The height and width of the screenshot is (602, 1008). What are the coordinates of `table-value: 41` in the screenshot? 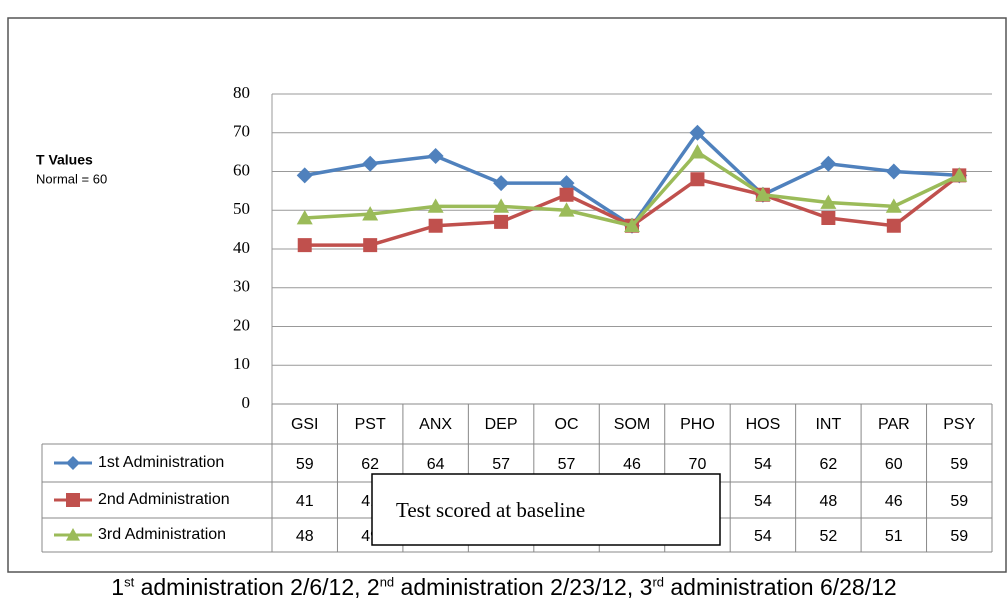 It's located at (305, 501).